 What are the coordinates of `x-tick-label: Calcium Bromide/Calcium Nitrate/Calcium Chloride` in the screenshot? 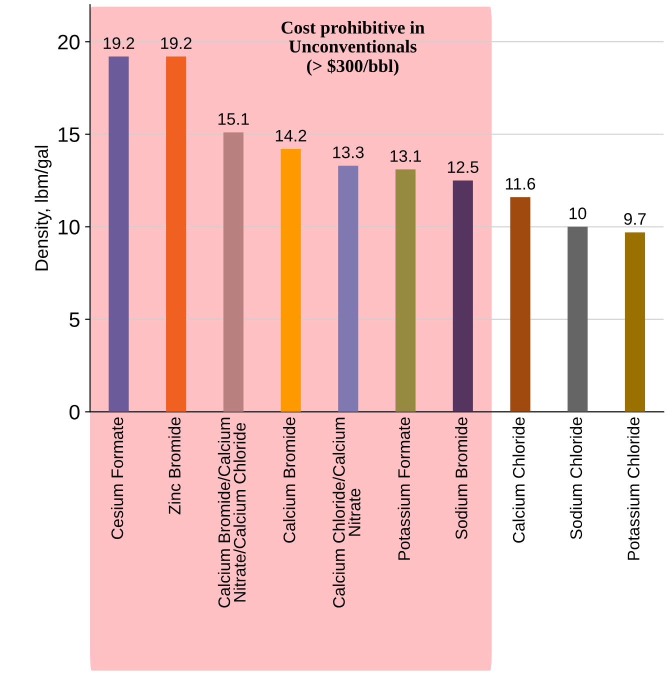 It's located at (232, 513).